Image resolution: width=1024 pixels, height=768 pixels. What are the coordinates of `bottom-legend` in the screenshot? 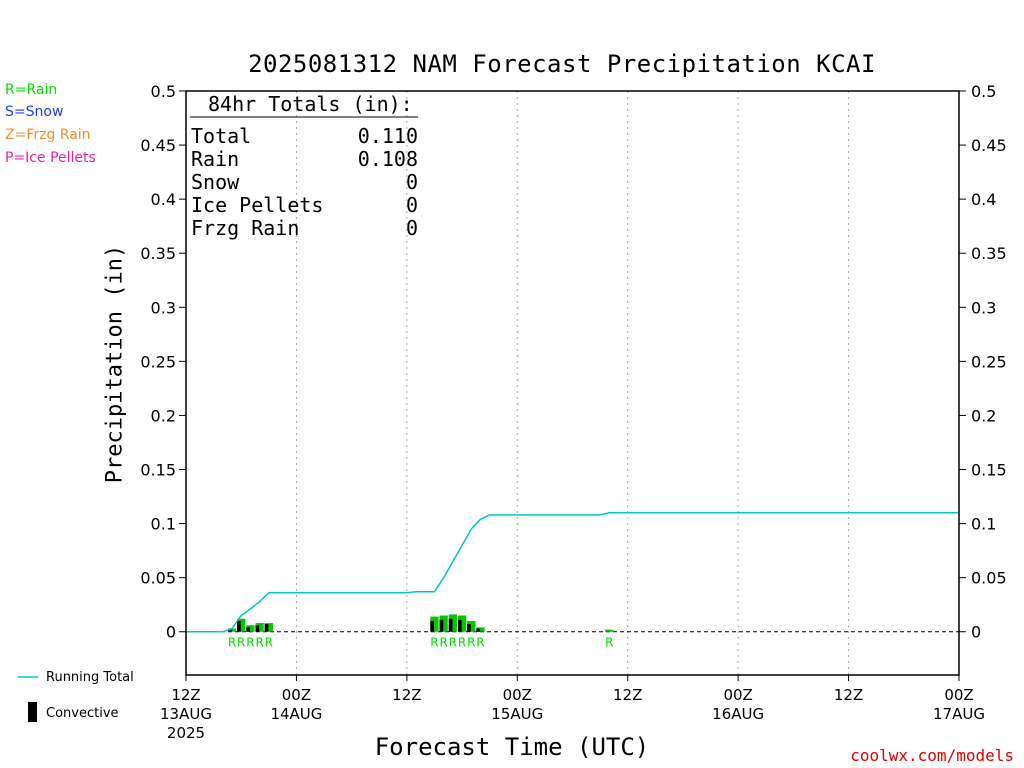 It's located at (28, 699).